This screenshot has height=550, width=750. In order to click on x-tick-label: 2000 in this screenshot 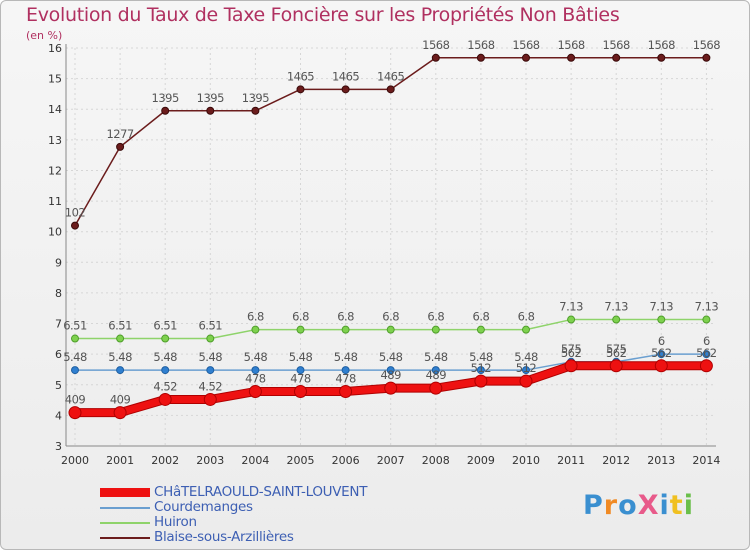, I will do `click(75, 460)`.